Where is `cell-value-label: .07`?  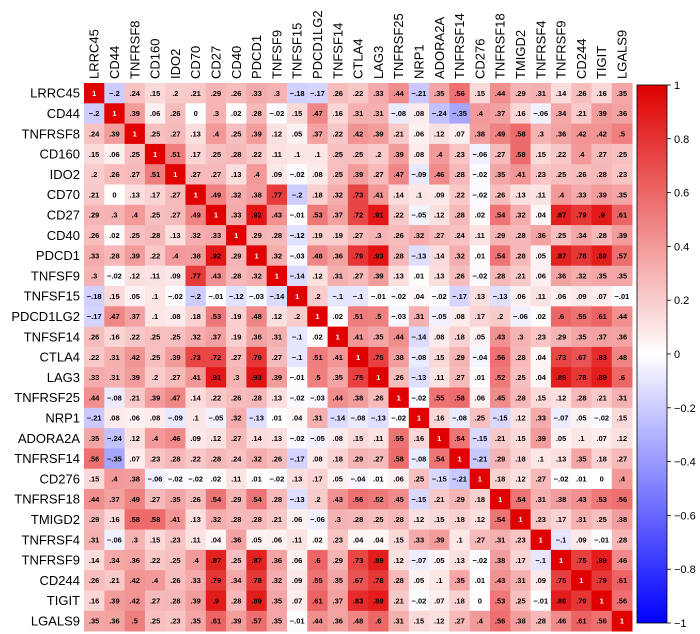
cell-value-label: .07 is located at coordinates (135, 458).